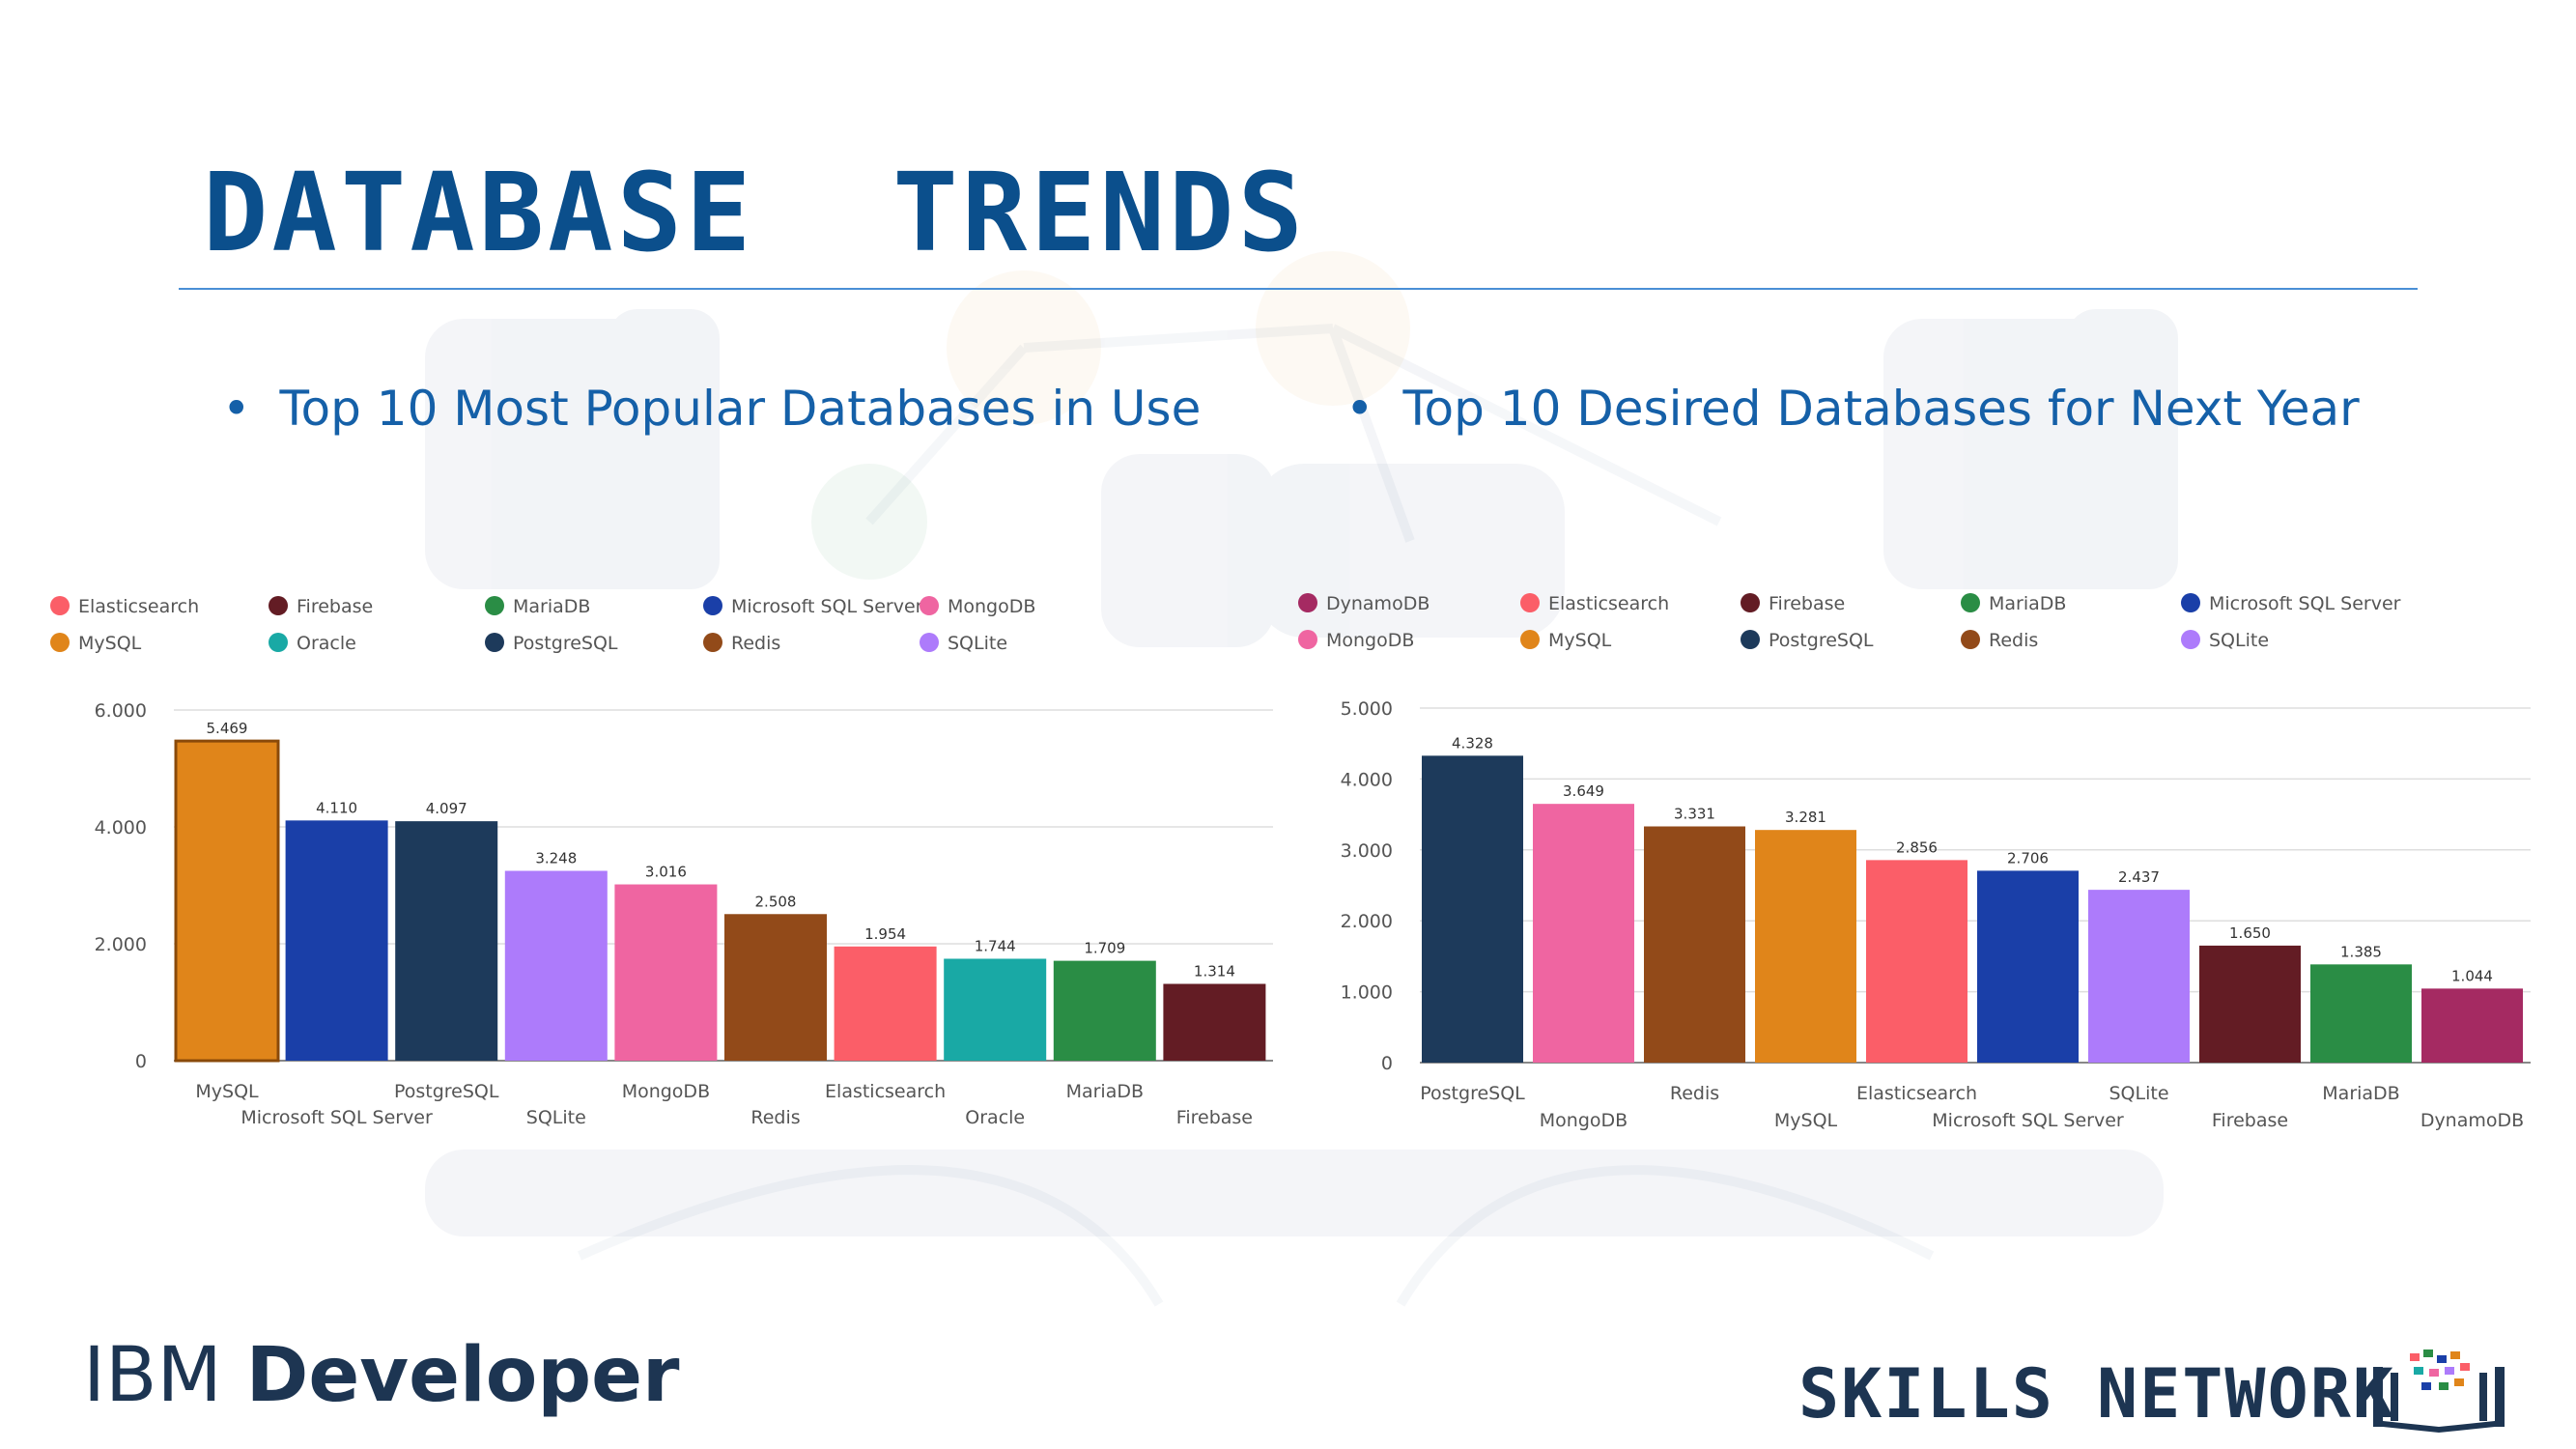 The width and height of the screenshot is (2576, 1449). Describe the element at coordinates (2139, 877) in the screenshot. I see `data-label: 2.437` at that location.